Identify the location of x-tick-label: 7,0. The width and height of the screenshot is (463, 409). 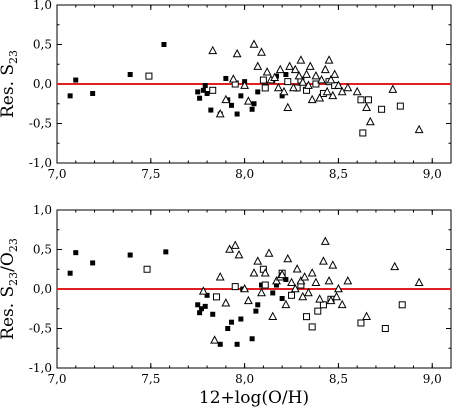
(56, 379).